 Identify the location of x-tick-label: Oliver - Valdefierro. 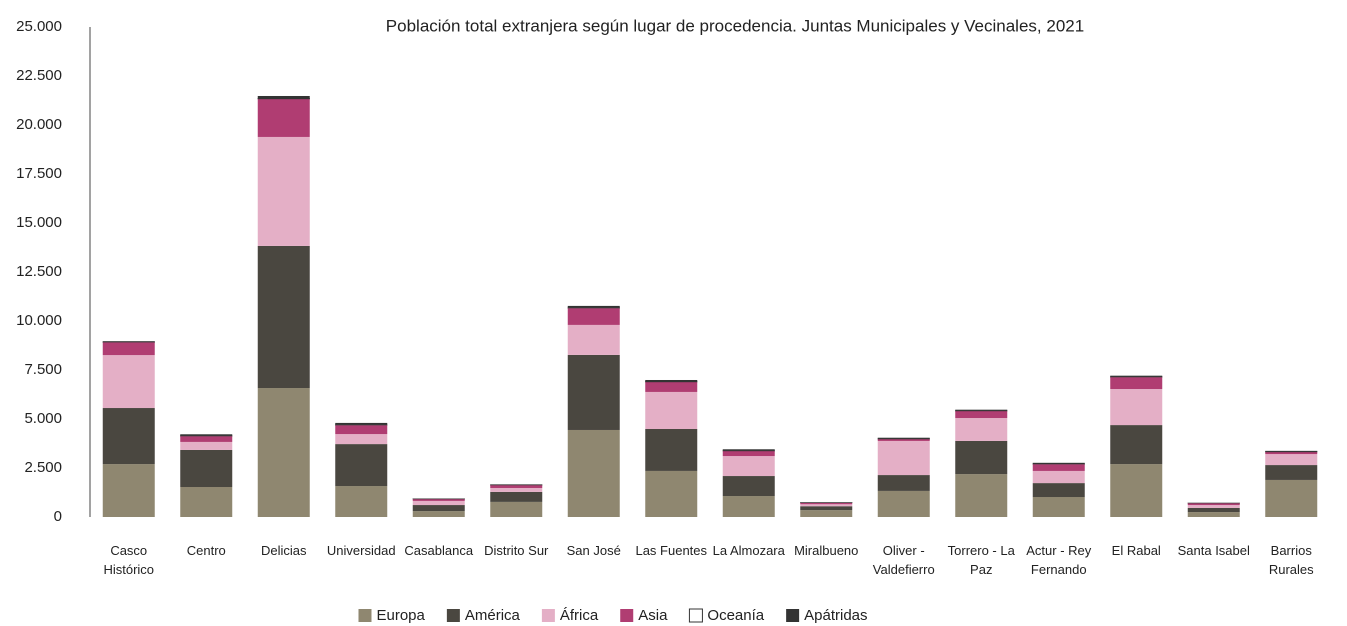
(903, 560).